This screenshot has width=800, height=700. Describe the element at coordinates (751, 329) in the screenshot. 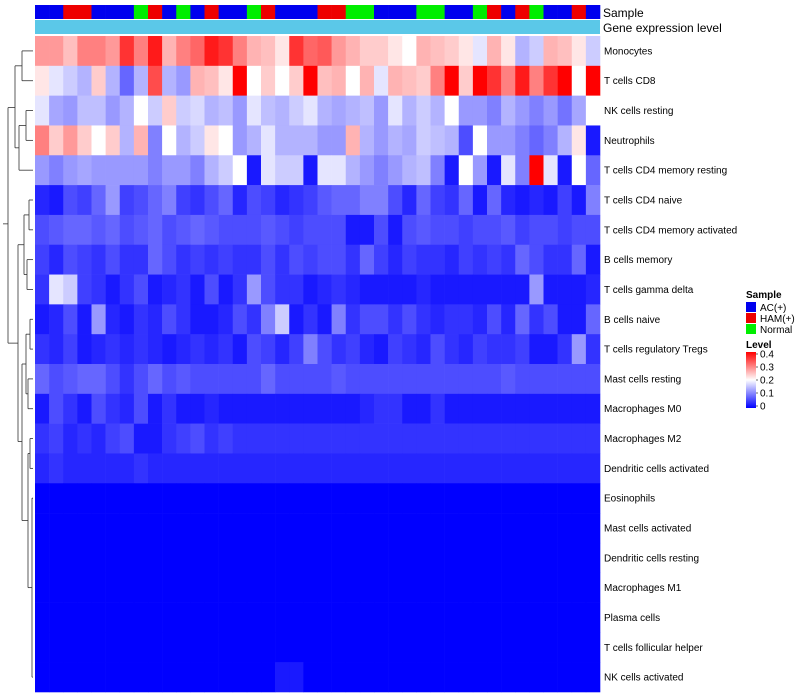

I see `sample-legend-swatch` at that location.